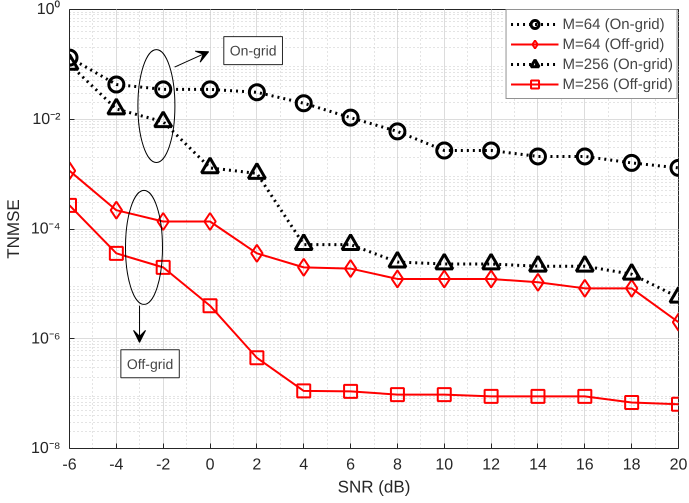 This screenshot has width=689, height=503. I want to click on x-tick-label: 8, so click(397, 465).